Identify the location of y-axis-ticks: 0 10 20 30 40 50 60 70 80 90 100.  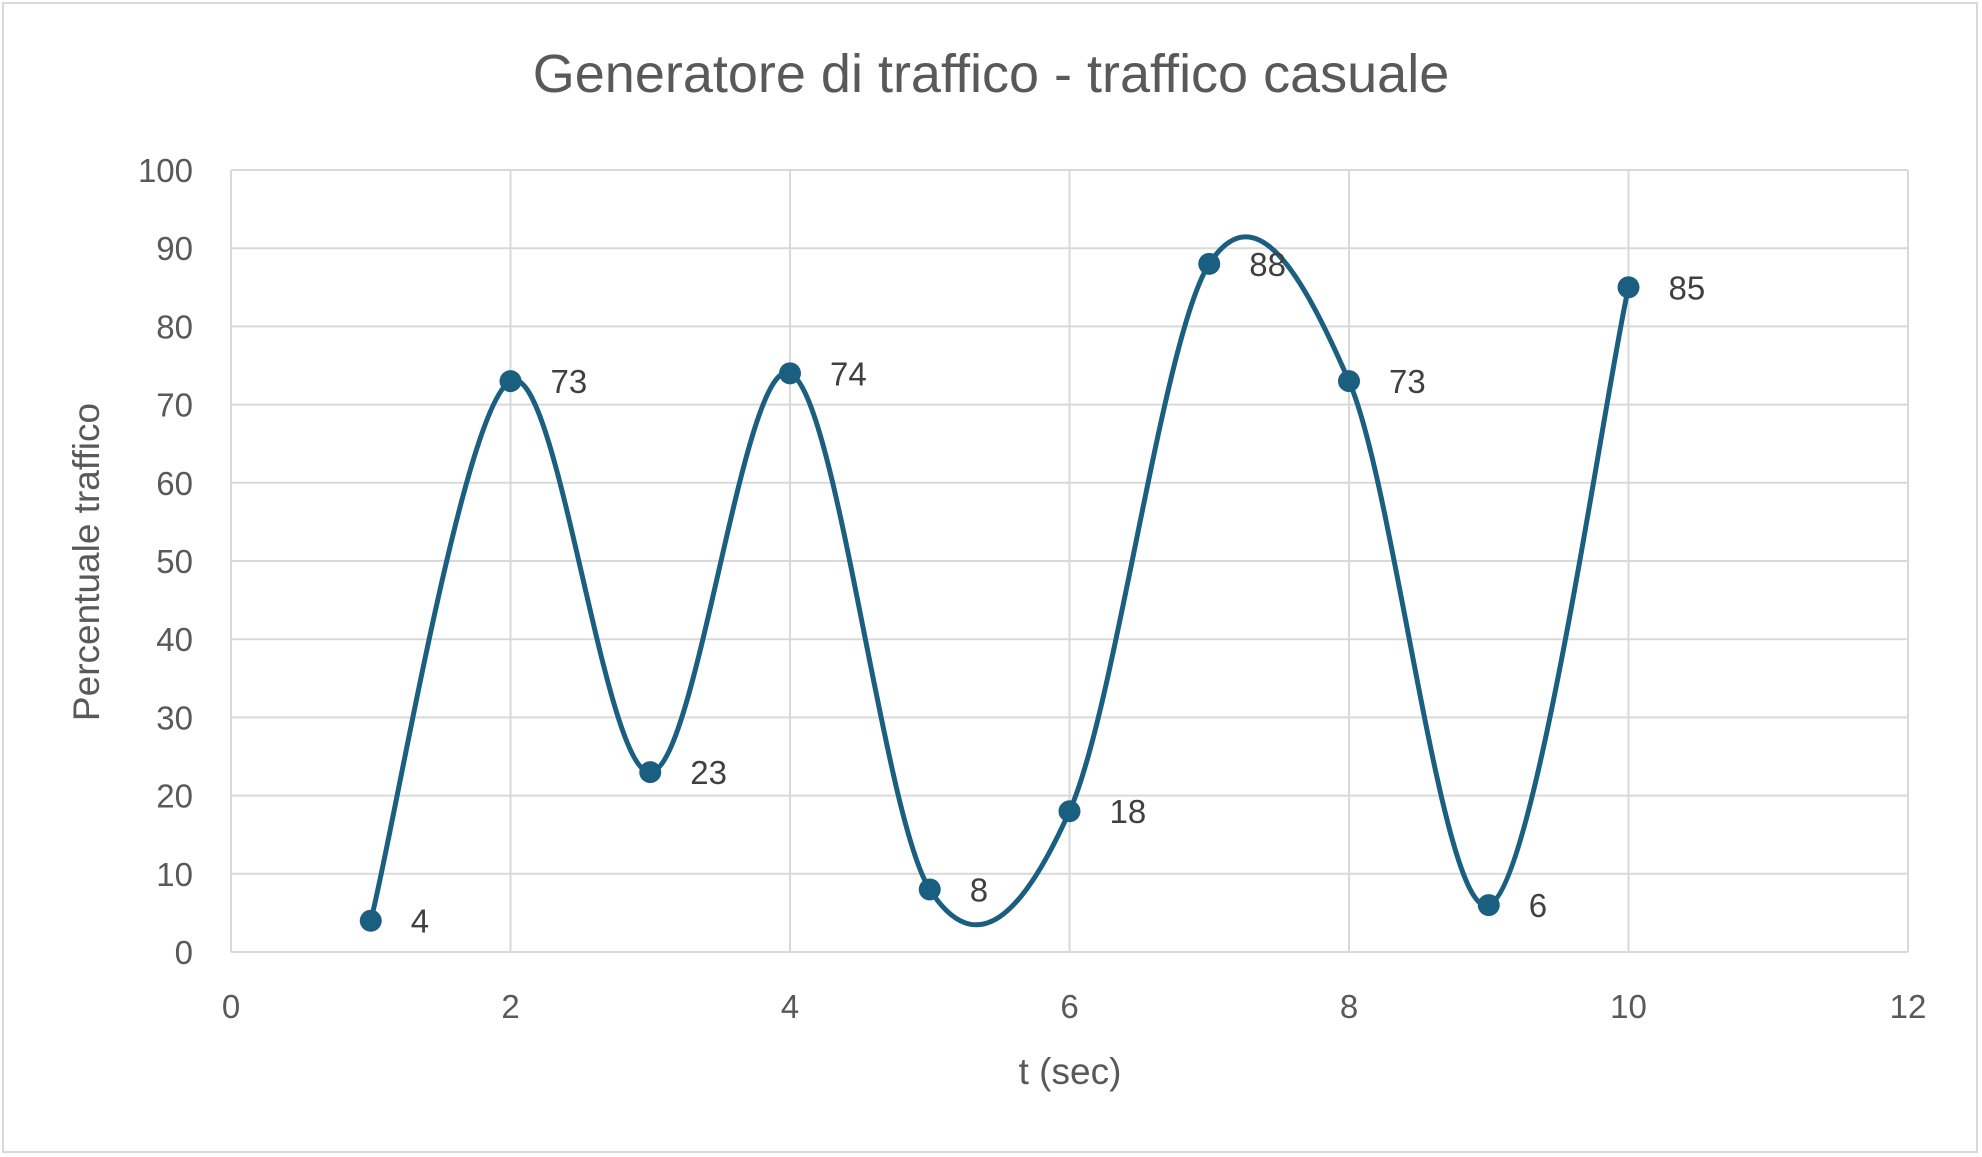
(165, 561).